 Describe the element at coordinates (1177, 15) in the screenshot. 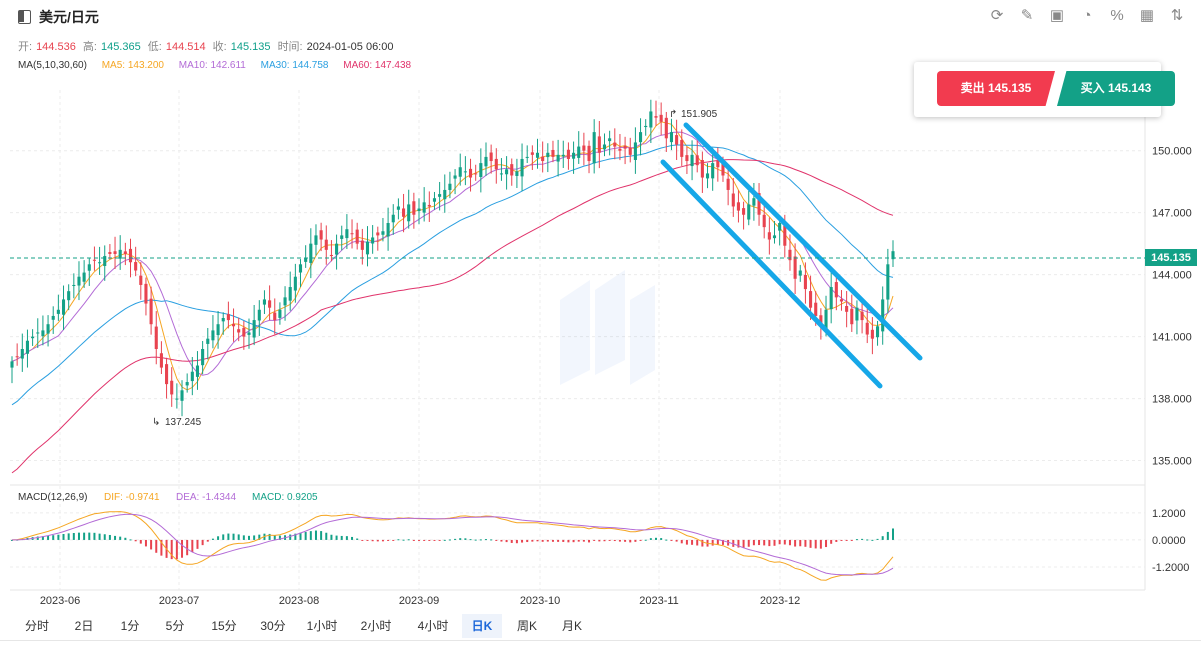

I see `compare-icon: ⇅` at that location.